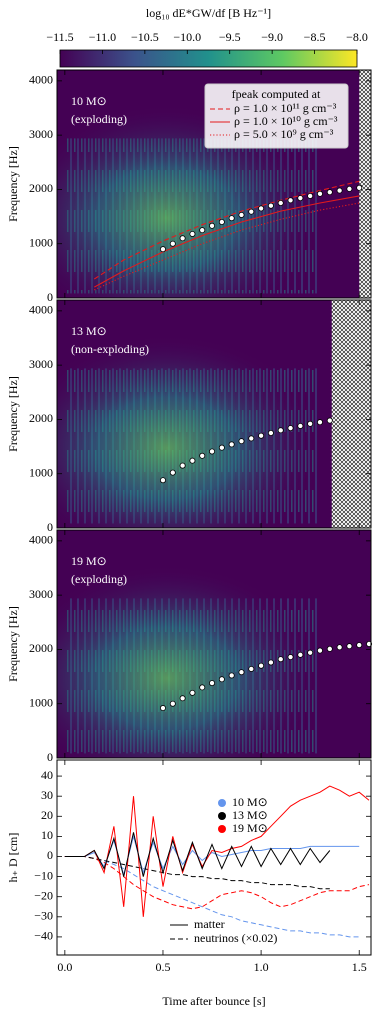 Image resolution: width=374 pixels, height=1018 pixels. I want to click on colorbar-label: log₁₀ dE*GW/df [B Hz⁻¹], so click(208, 13).